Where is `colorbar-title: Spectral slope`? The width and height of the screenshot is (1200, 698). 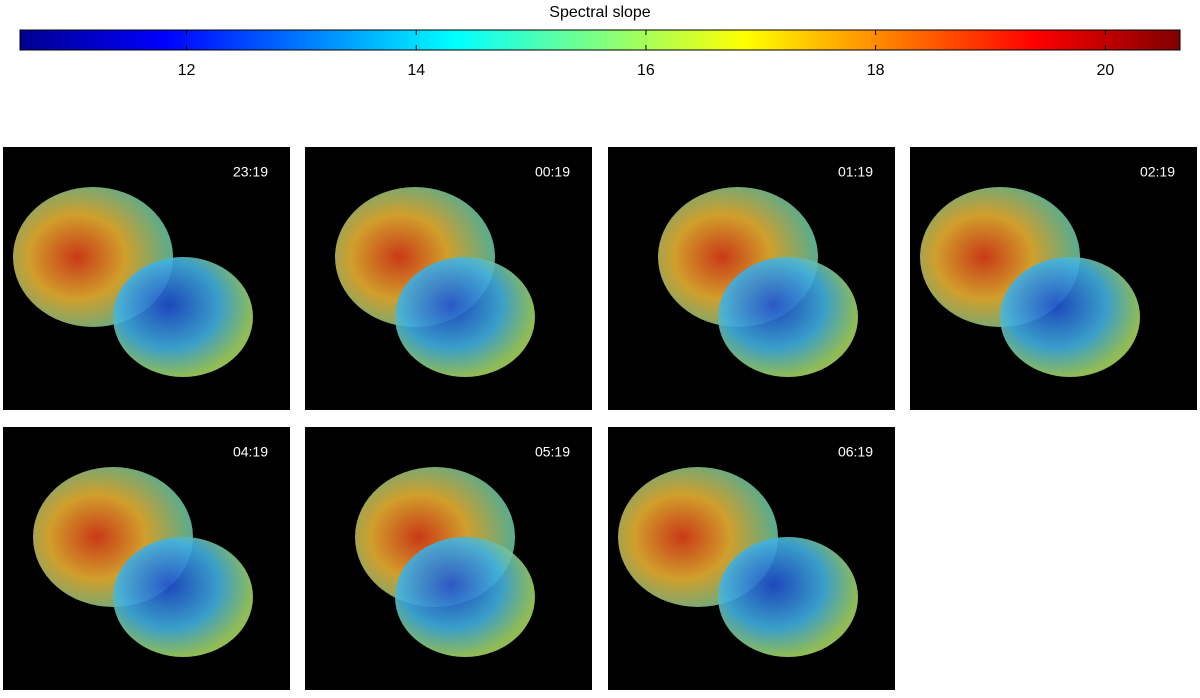
colorbar-title: Spectral slope is located at coordinates (599, 12).